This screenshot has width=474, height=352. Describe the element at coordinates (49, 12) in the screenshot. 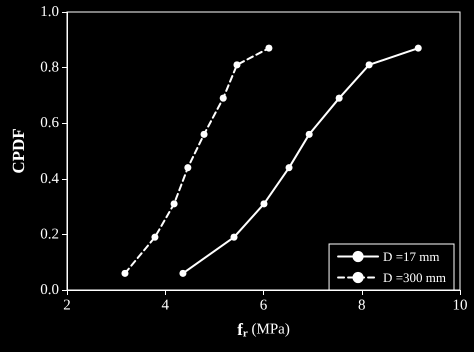

I see `y-tick-label: 1.0` at that location.